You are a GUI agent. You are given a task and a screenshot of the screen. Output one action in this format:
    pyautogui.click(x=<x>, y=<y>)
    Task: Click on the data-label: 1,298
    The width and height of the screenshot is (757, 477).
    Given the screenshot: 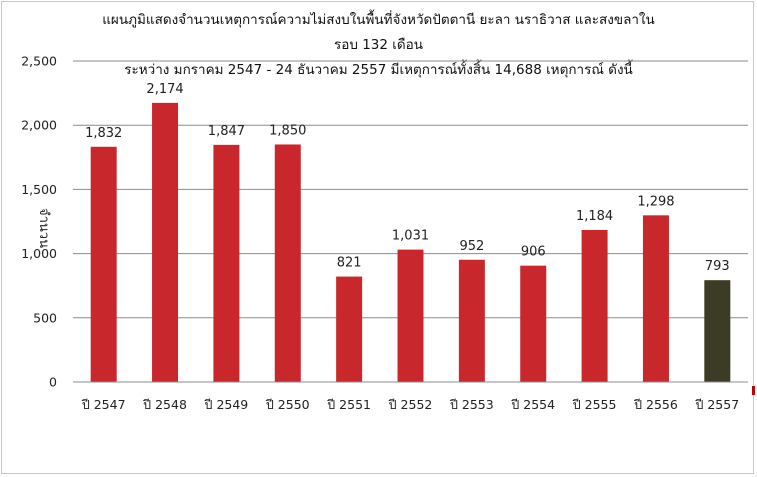 What is the action you would take?
    pyautogui.click(x=655, y=201)
    